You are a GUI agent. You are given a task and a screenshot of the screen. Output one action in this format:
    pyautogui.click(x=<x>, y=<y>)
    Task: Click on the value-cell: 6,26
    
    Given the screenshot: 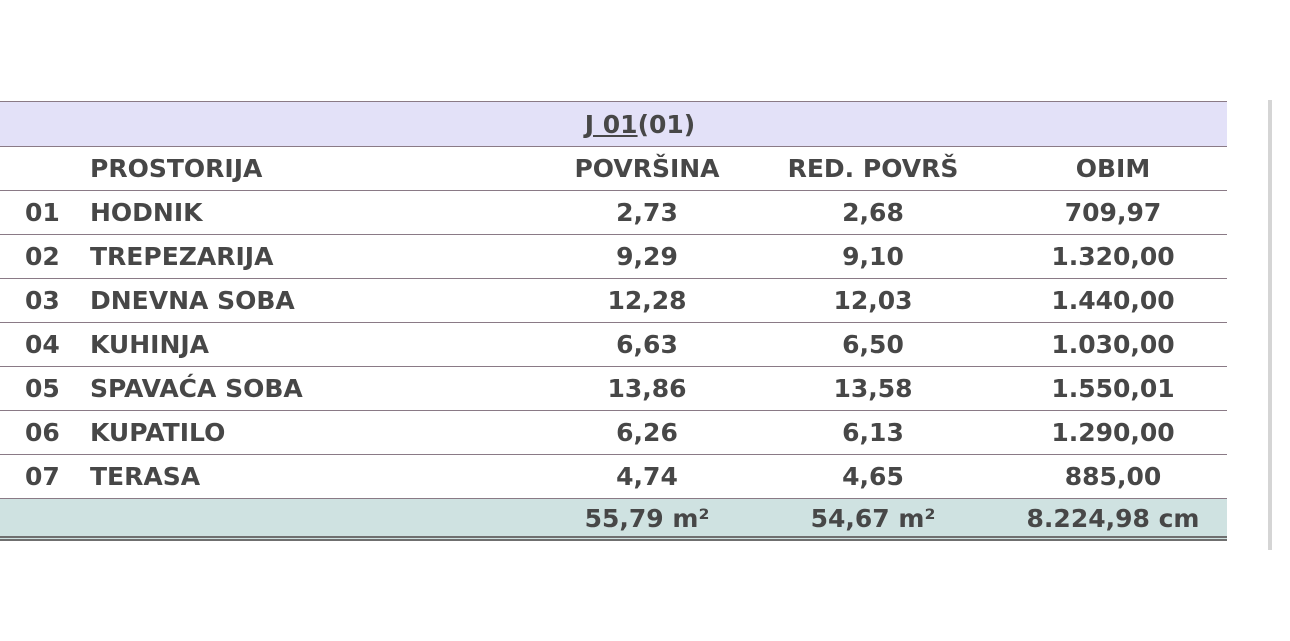 What is the action you would take?
    pyautogui.click(x=647, y=432)
    